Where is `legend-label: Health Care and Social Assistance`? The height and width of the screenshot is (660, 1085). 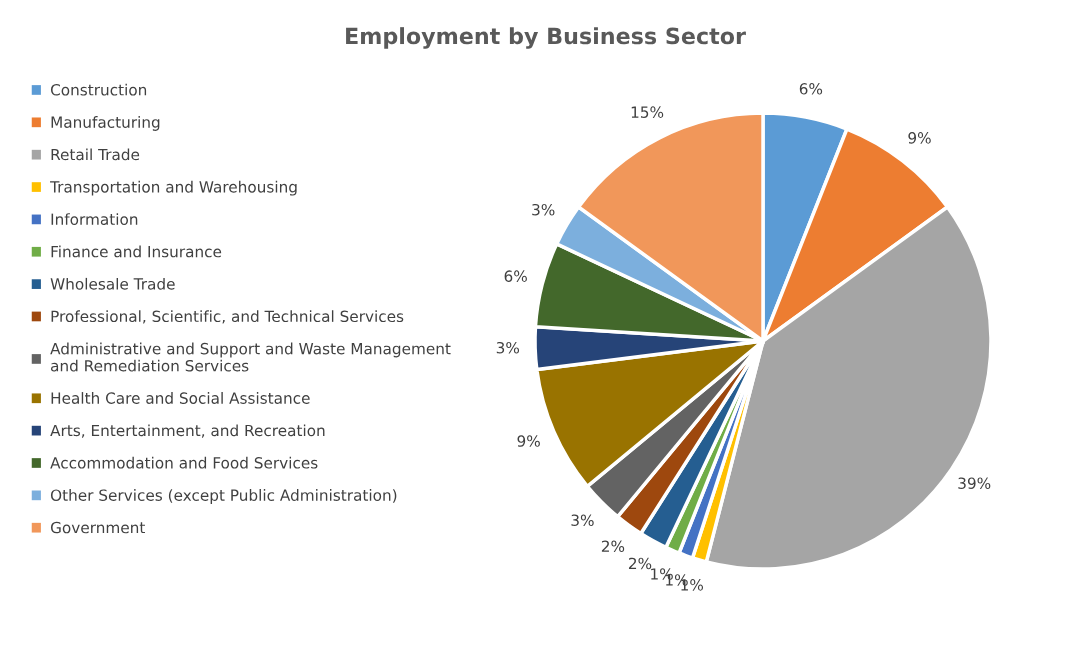
legend-label: Health Care and Social Assistance is located at coordinates (180, 398).